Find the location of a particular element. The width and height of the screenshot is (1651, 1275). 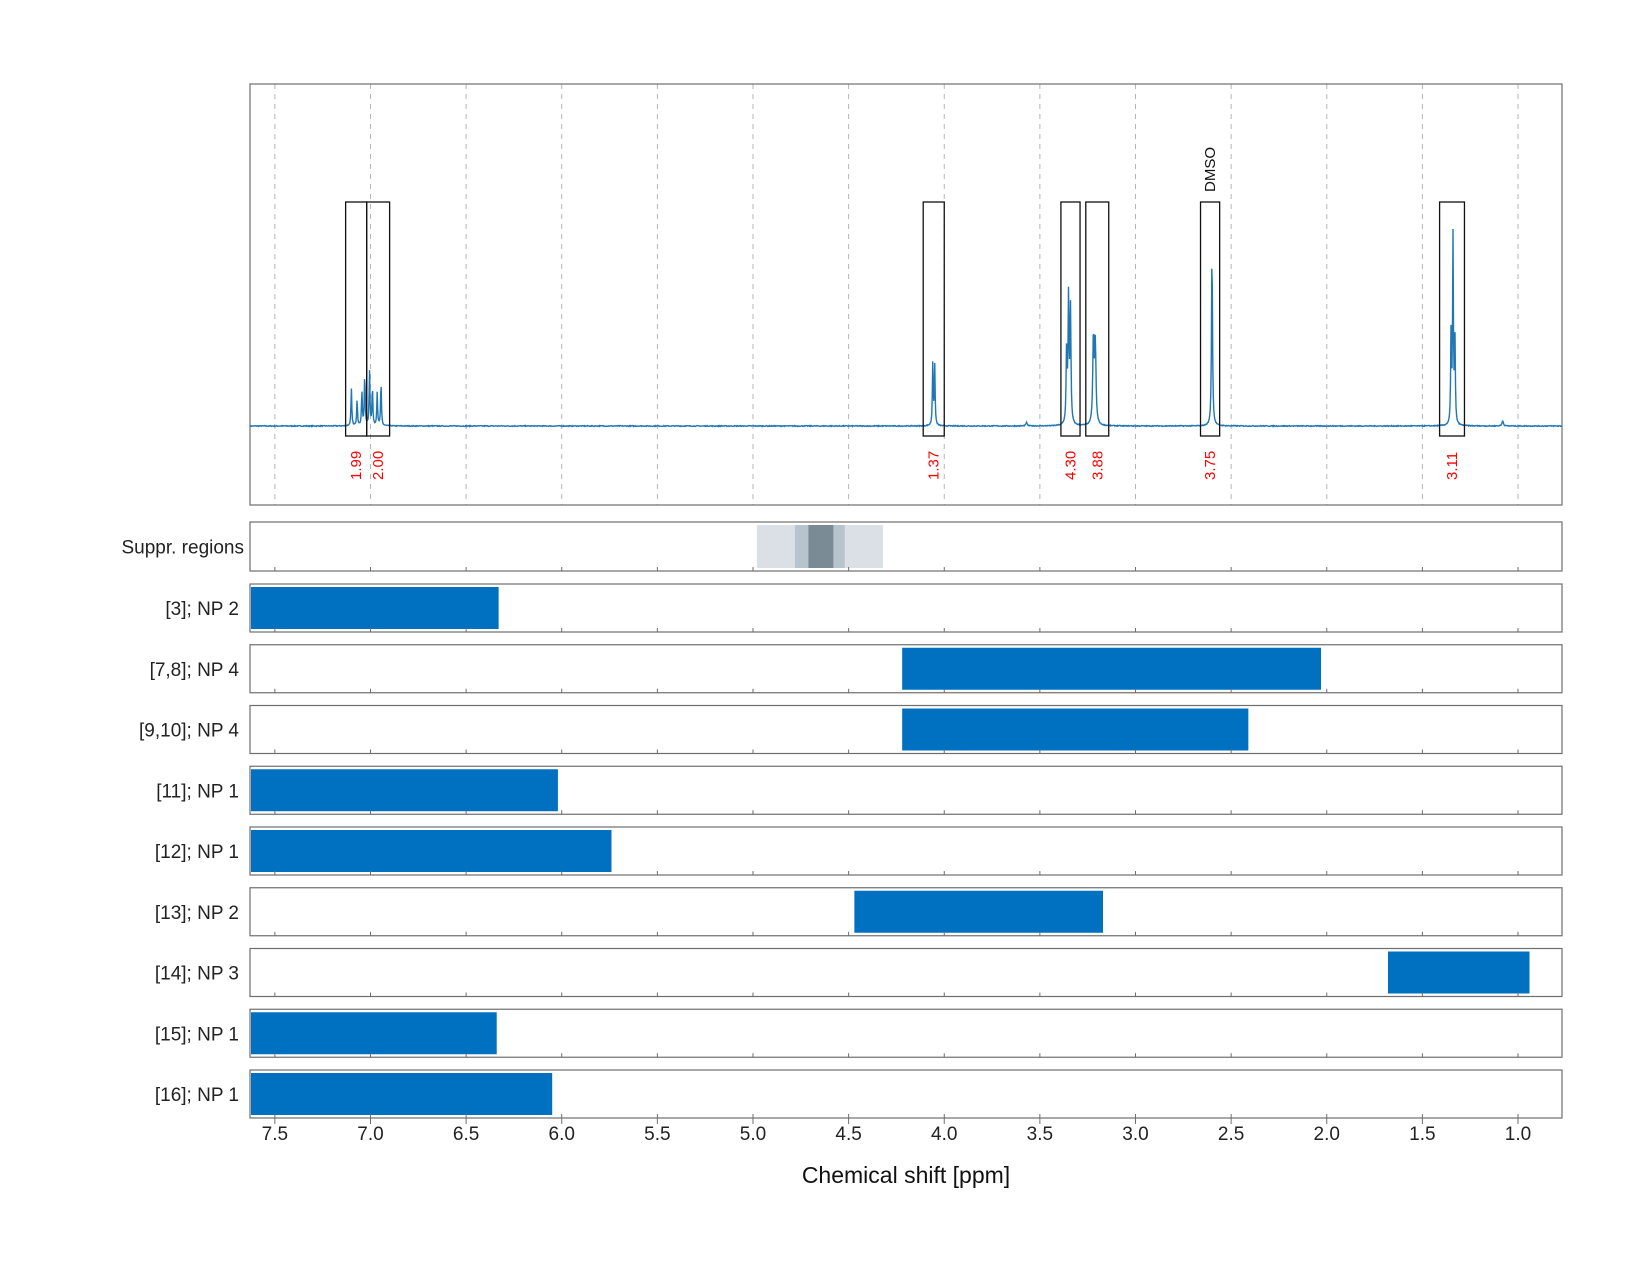

assignment-row: [12]; NP 1 is located at coordinates (859, 851).